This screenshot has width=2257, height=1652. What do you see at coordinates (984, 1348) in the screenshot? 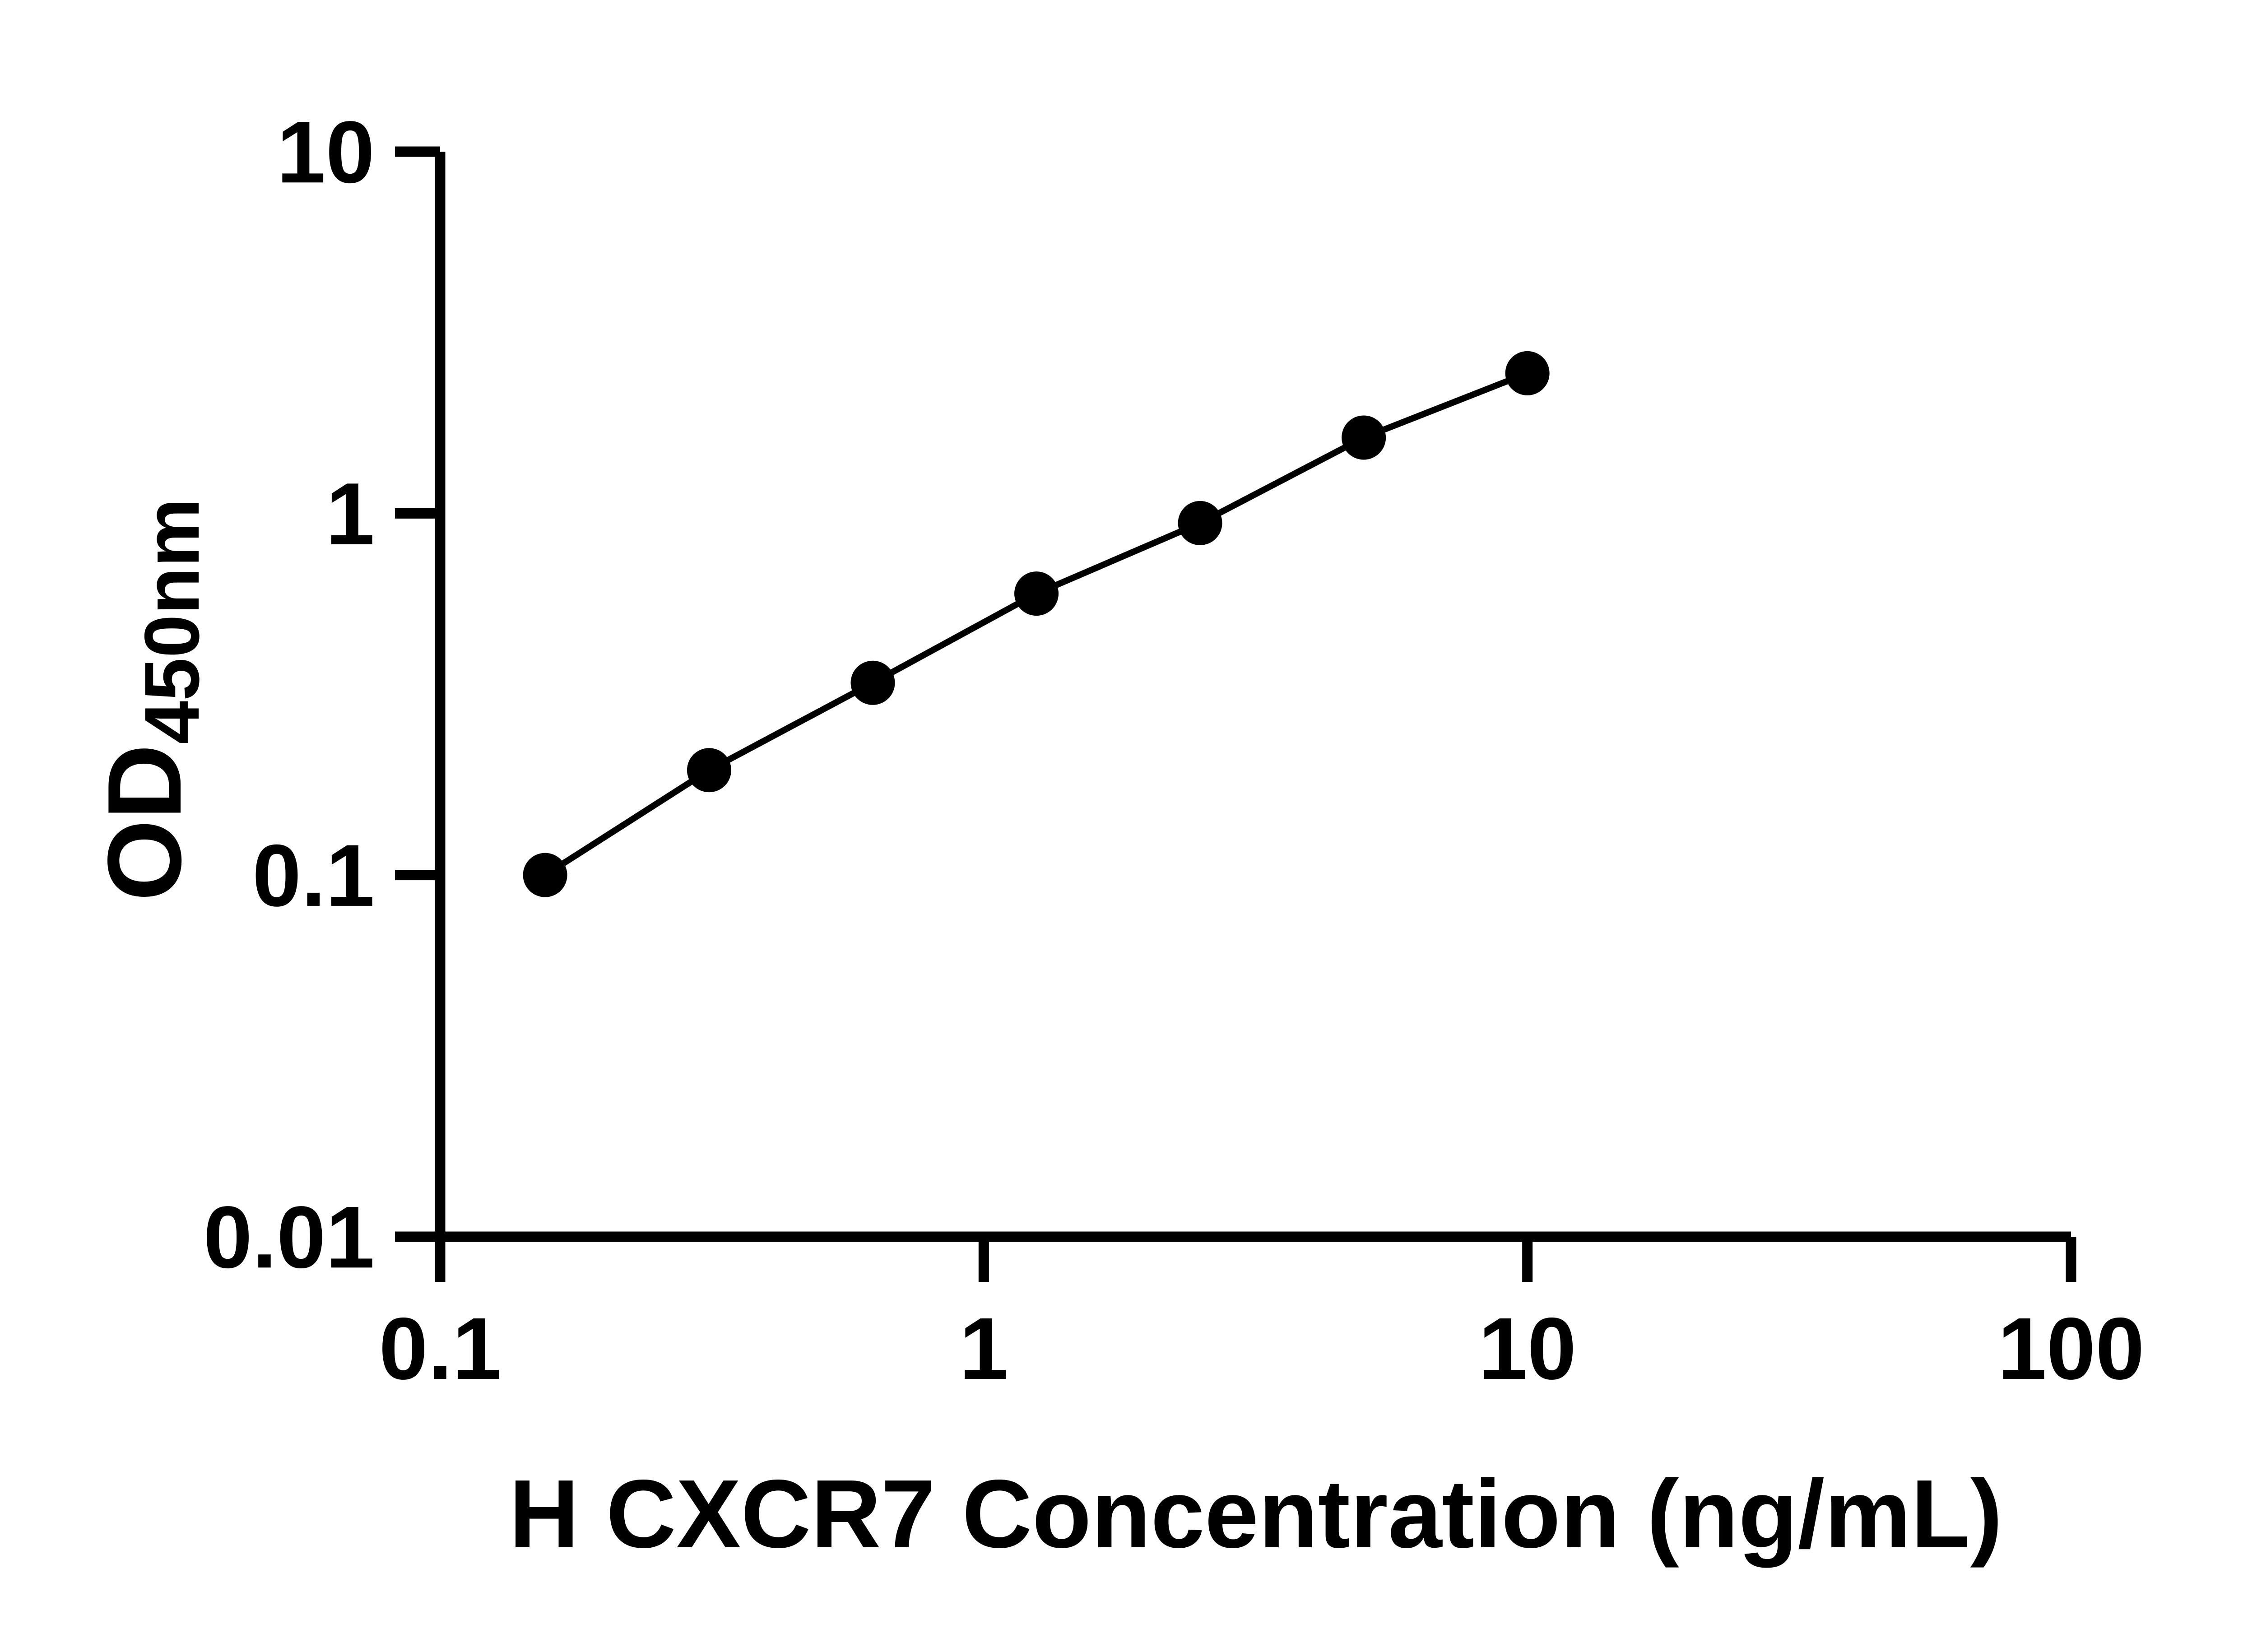
I see `x-axis-tick-label: 1` at bounding box center [984, 1348].